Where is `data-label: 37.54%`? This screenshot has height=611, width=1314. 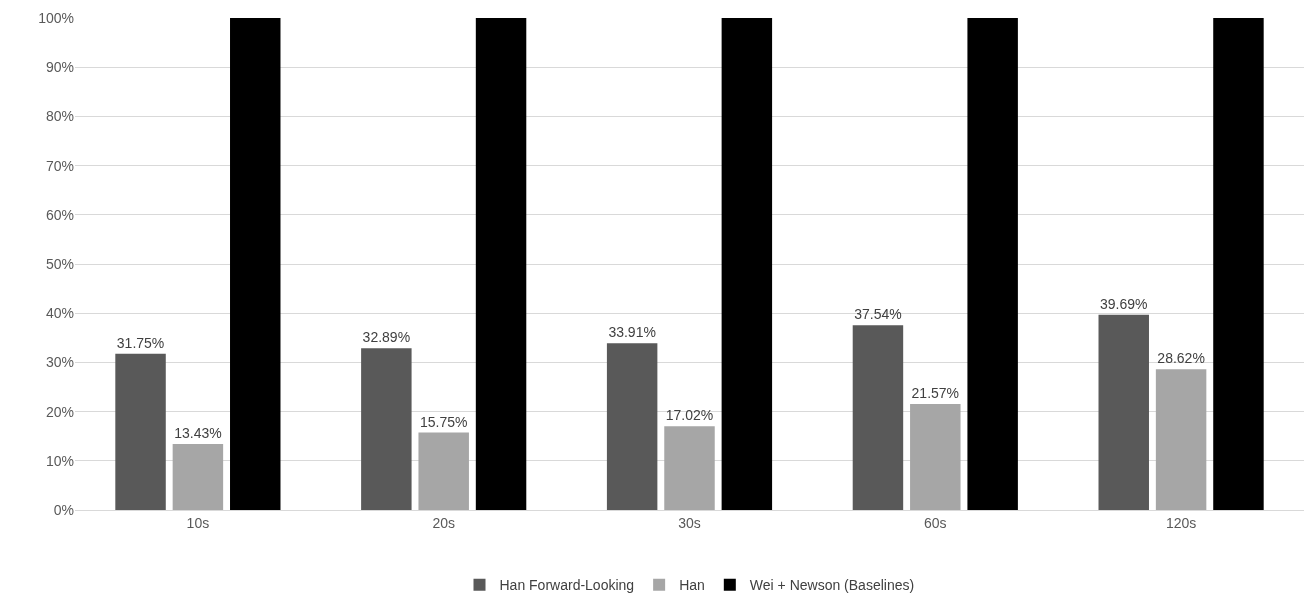
data-label: 37.54% is located at coordinates (878, 314).